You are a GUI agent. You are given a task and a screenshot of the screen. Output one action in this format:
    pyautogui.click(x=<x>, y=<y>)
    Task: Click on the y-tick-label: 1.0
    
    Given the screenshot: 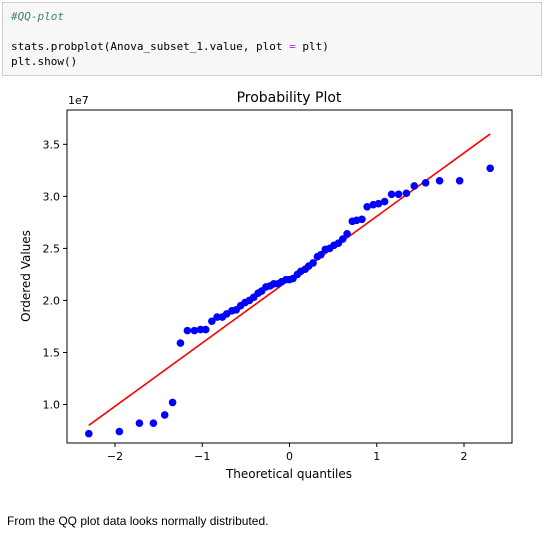 What is the action you would take?
    pyautogui.click(x=52, y=404)
    